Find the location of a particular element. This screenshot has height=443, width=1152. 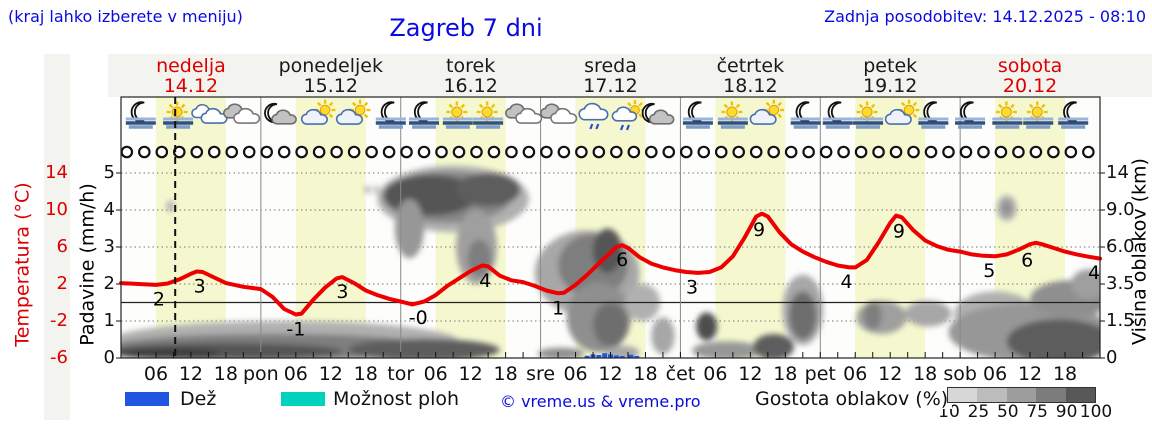

time-axis-label: pon is located at coordinates (260, 374).